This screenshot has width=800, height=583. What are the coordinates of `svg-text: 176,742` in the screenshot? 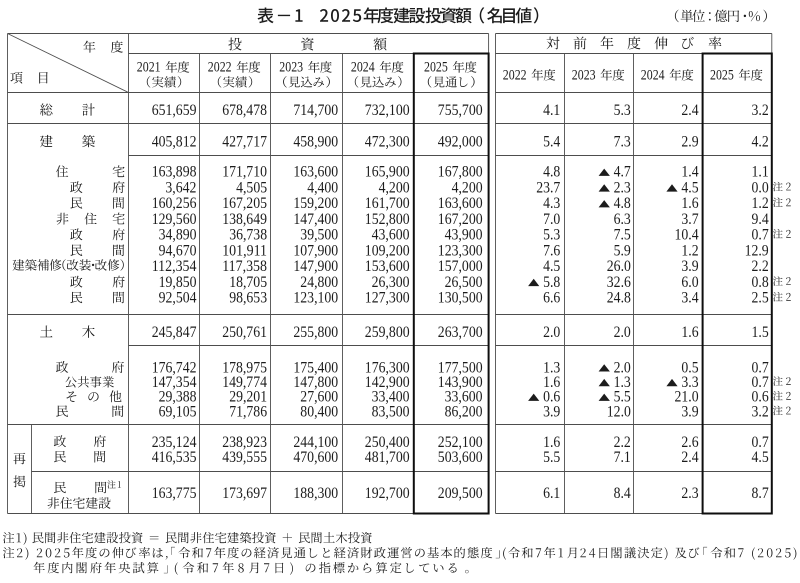 It's located at (174, 367).